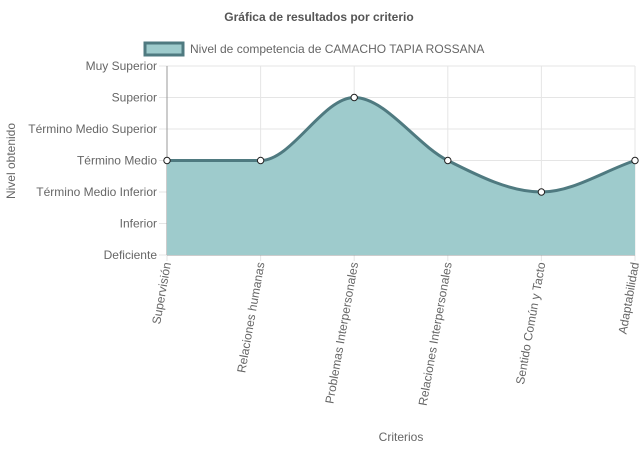 This screenshot has width=639, height=449. What do you see at coordinates (121, 66) in the screenshot?
I see `y-tick-label: Muy Superior` at bounding box center [121, 66].